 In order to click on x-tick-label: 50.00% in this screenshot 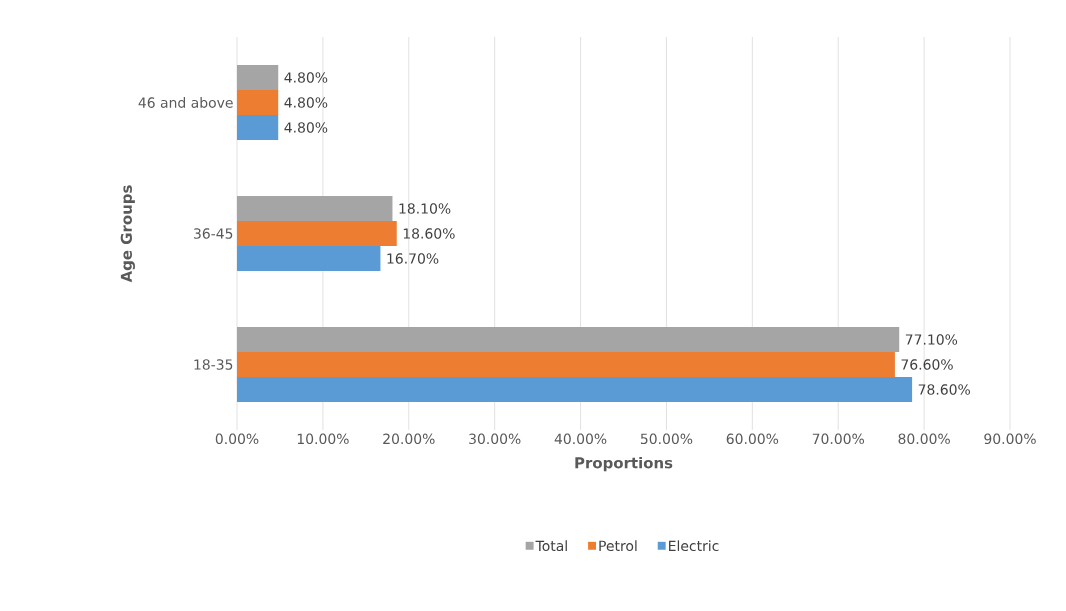, I will do `click(666, 439)`.